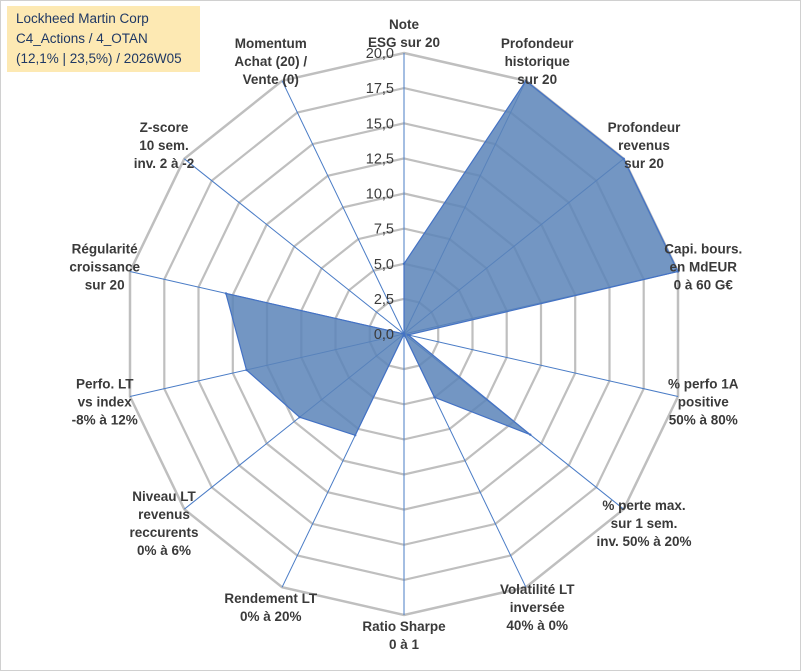 This screenshot has width=801, height=671. Describe the element at coordinates (384, 265) in the screenshot. I see `tick-label: 5,0` at that location.